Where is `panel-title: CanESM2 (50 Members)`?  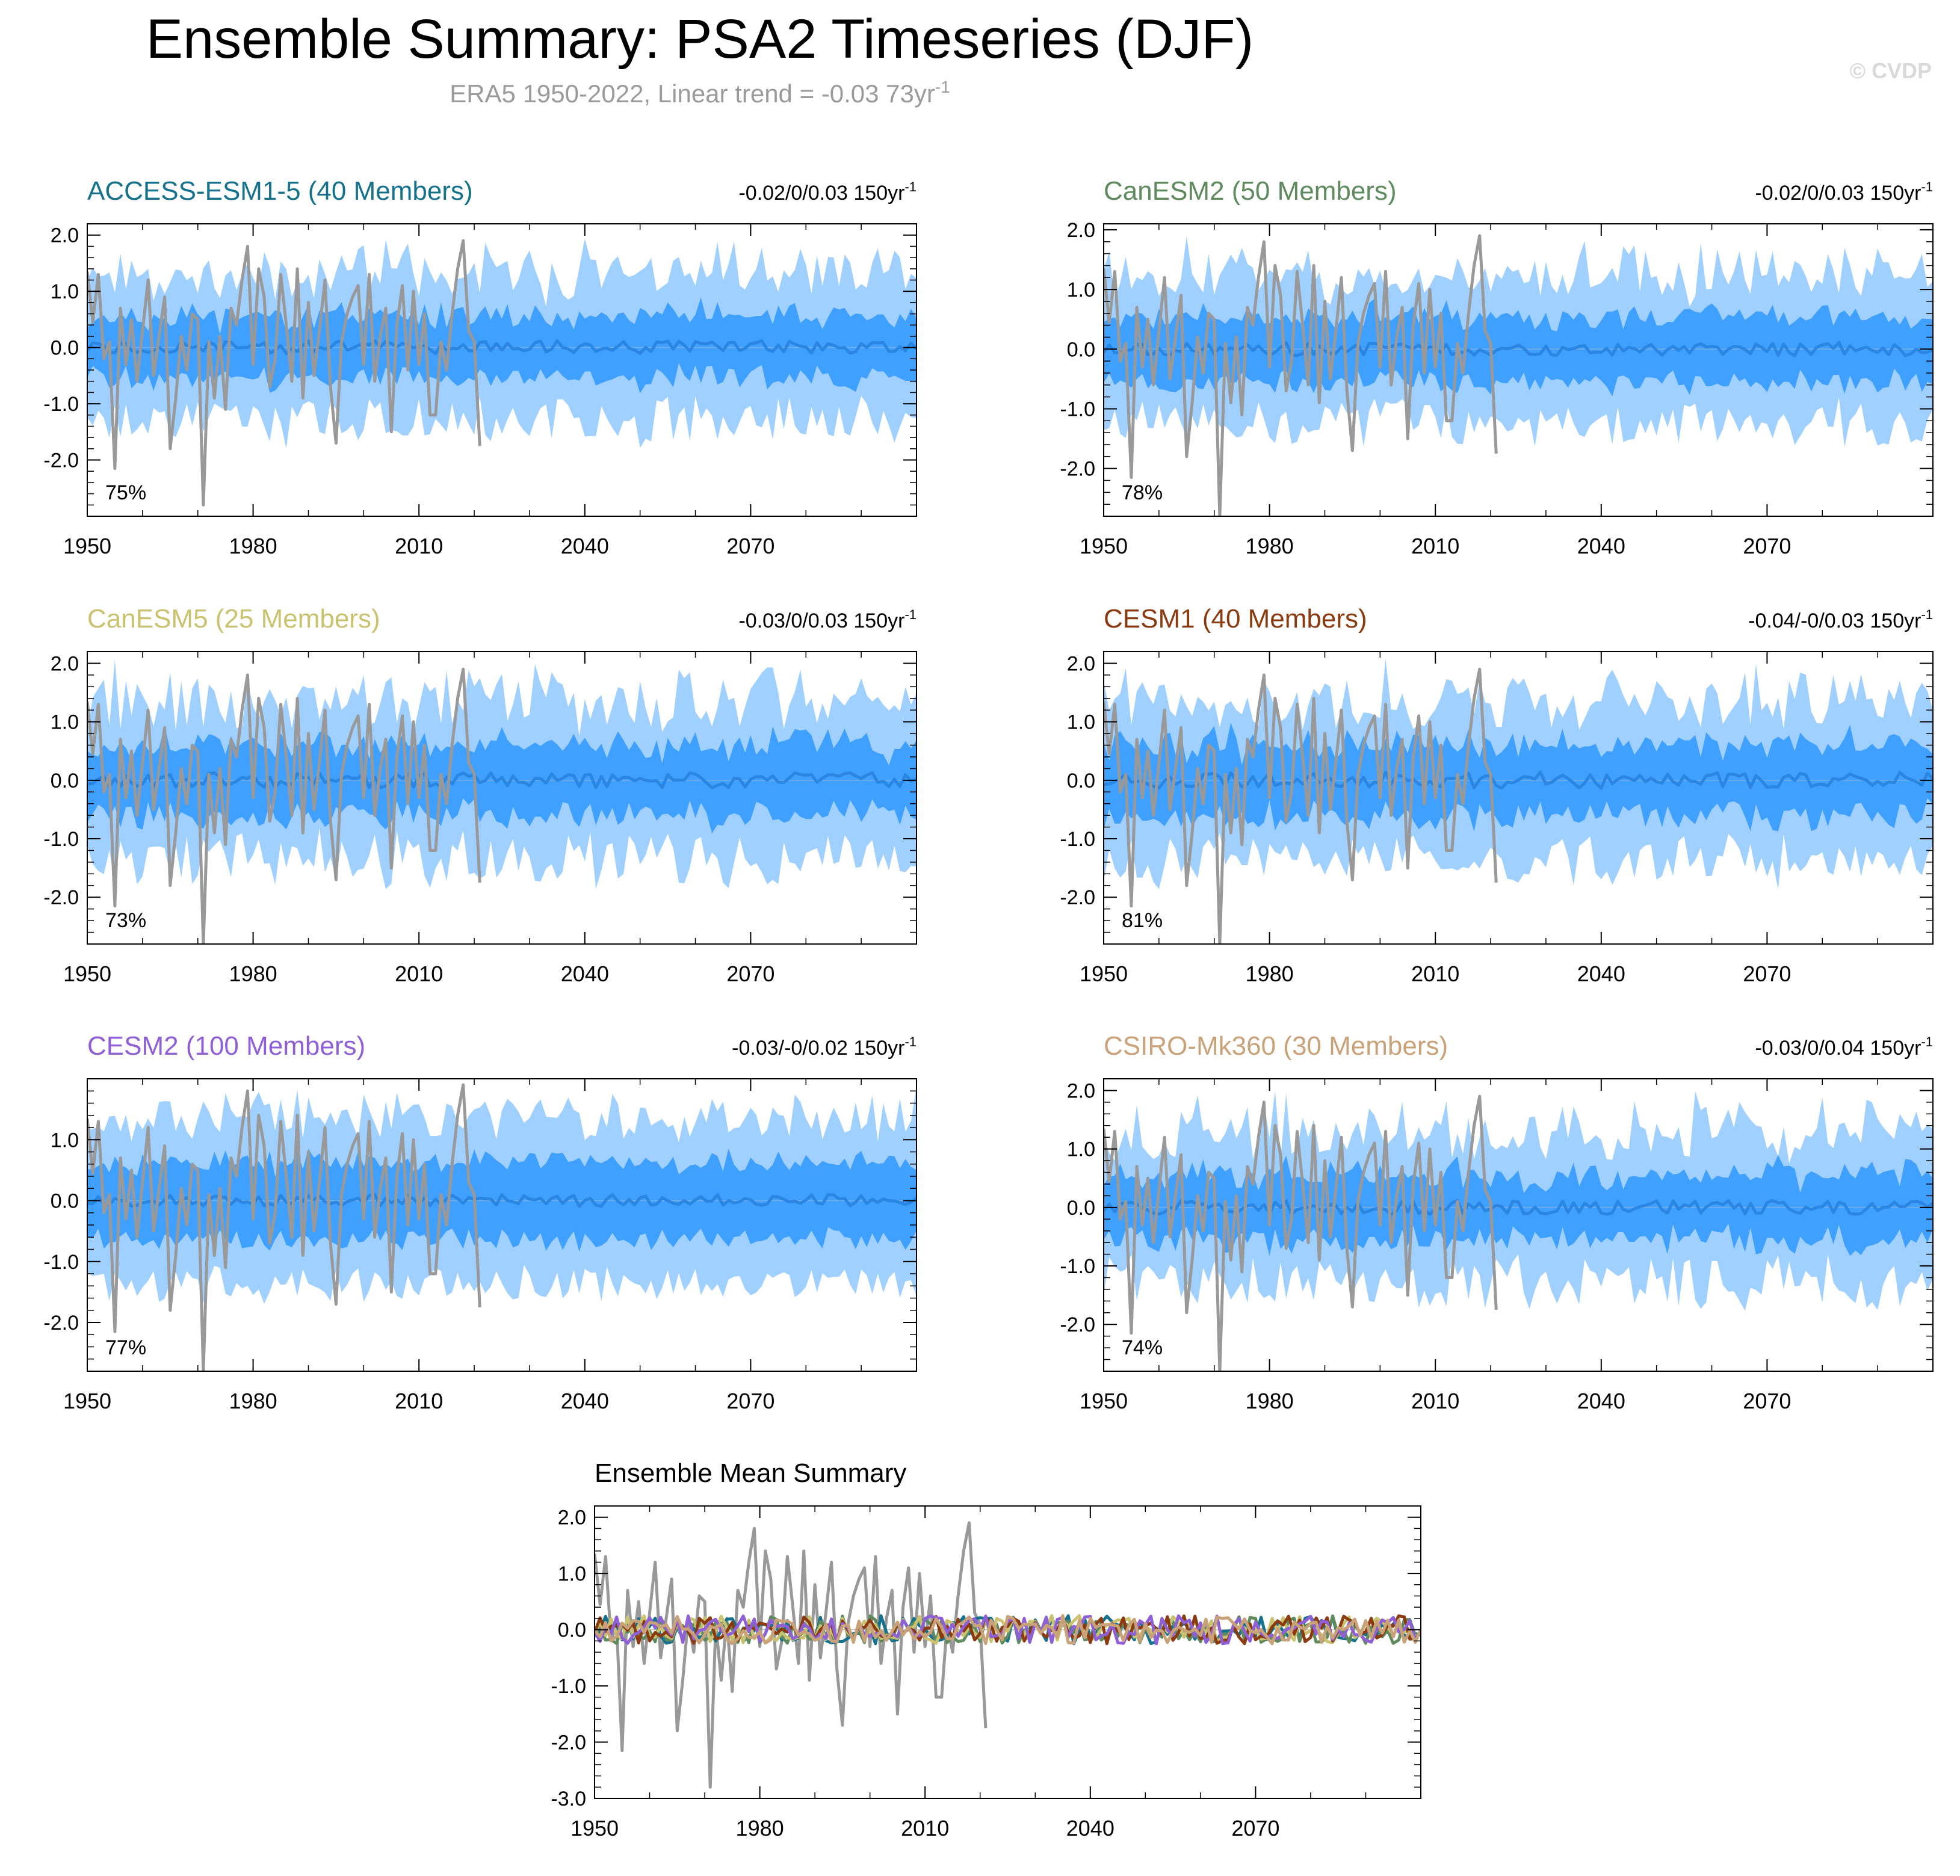 panel-title: CanESM2 (50 Members) is located at coordinates (1250, 191).